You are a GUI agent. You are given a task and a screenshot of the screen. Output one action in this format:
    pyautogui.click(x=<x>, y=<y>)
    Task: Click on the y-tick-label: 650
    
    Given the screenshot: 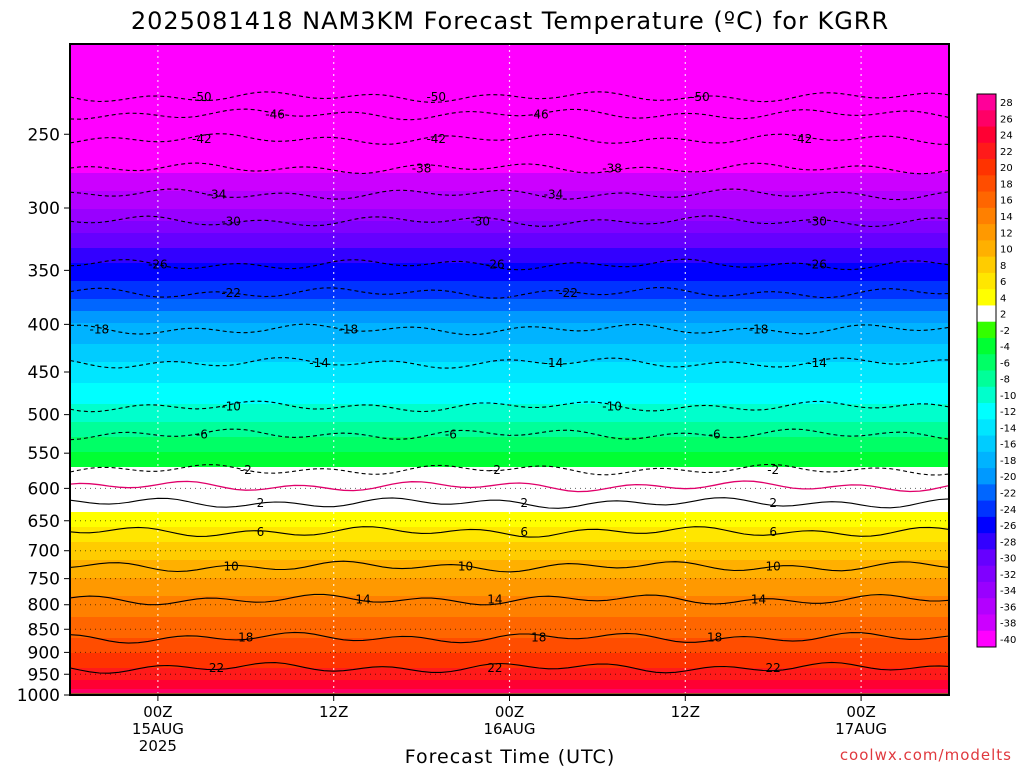 What is the action you would take?
    pyautogui.click(x=44, y=522)
    